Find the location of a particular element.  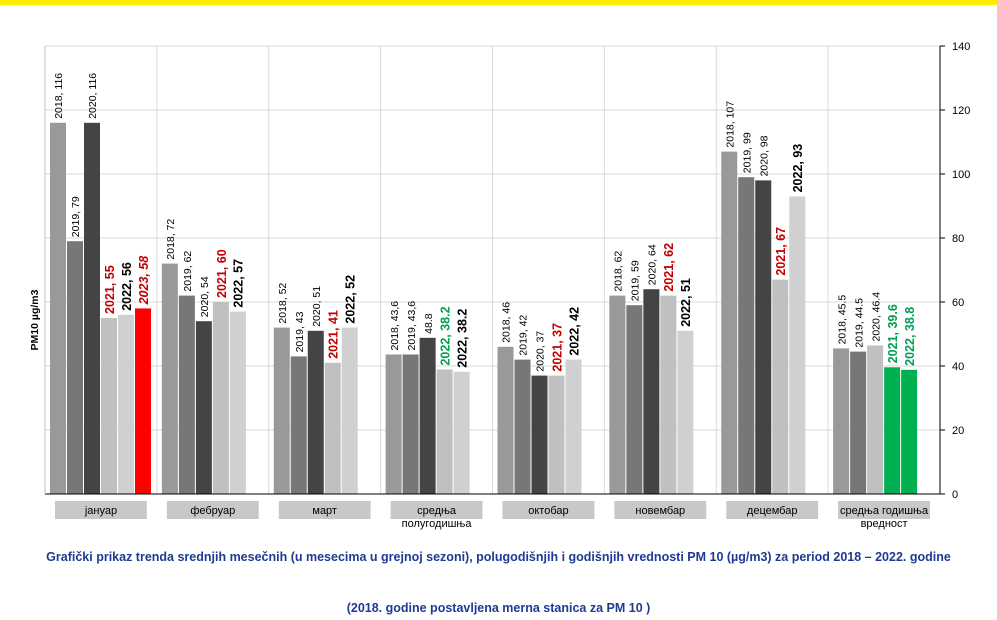

bar-data-label: 2022, 38.8 is located at coordinates (910, 336).